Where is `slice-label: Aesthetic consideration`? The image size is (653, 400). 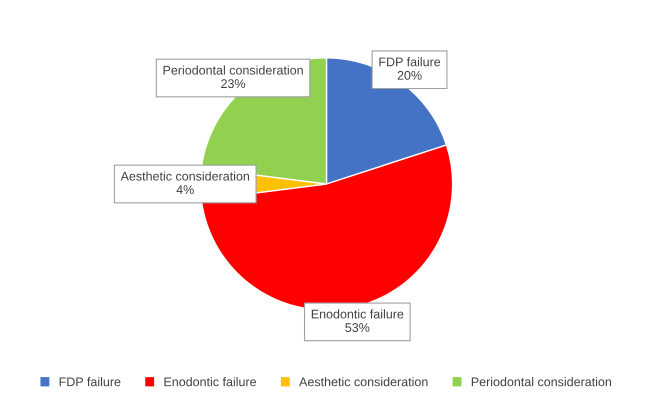
slice-label: Aesthetic consideration is located at coordinates (185, 176).